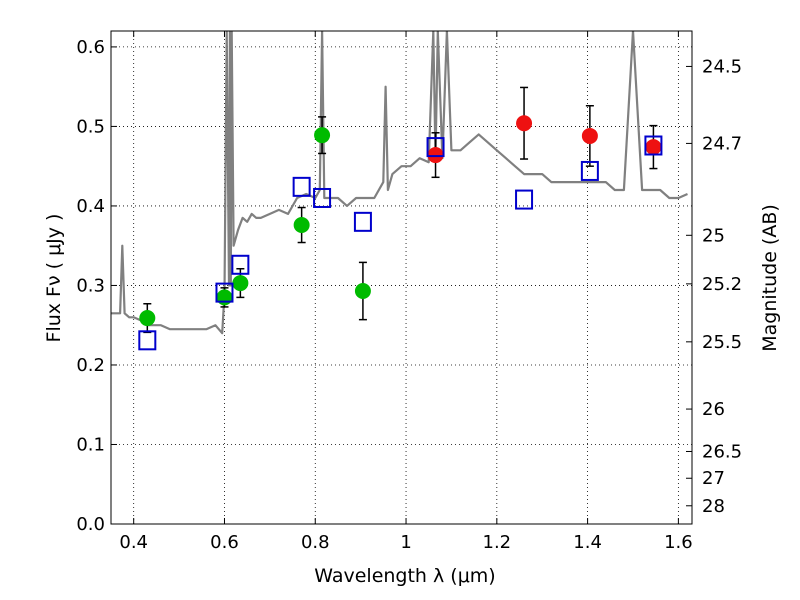 The height and width of the screenshot is (600, 800). What do you see at coordinates (90, 206) in the screenshot?
I see `y-tick-label: 0.4` at bounding box center [90, 206].